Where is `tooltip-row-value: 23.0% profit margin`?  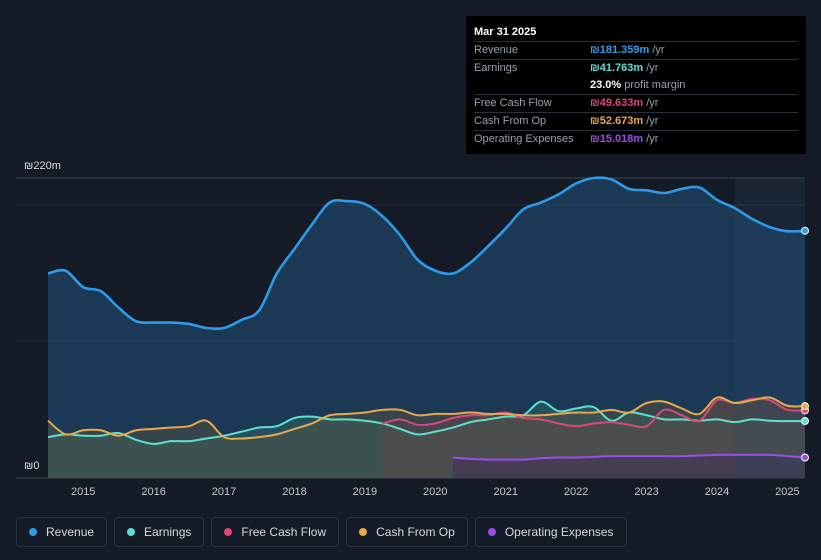
tooltip-row-value: 23.0% profit margin is located at coordinates (638, 85).